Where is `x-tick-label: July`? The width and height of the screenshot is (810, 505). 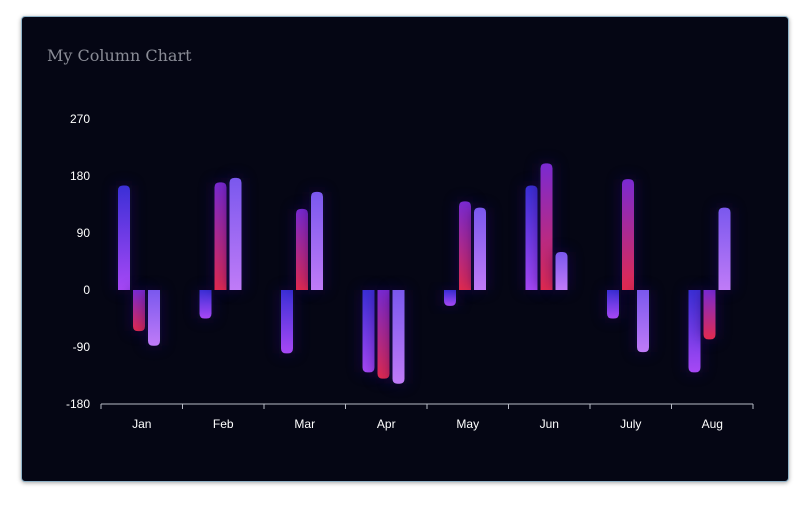 x-tick-label: July is located at coordinates (630, 424).